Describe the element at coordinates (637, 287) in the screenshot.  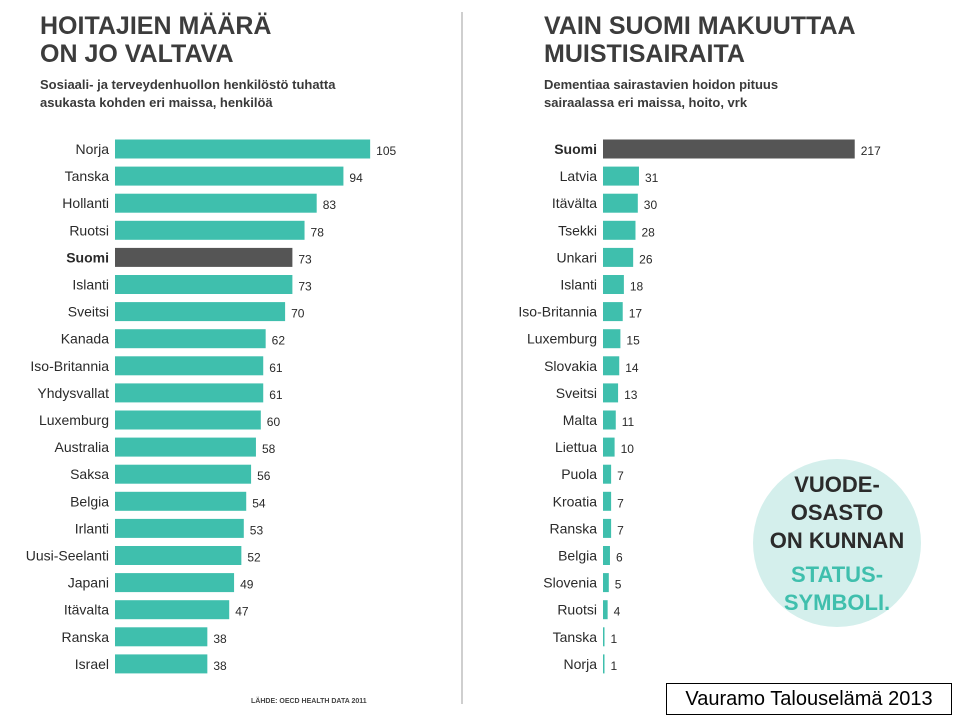
I see `value-label: 18` at that location.